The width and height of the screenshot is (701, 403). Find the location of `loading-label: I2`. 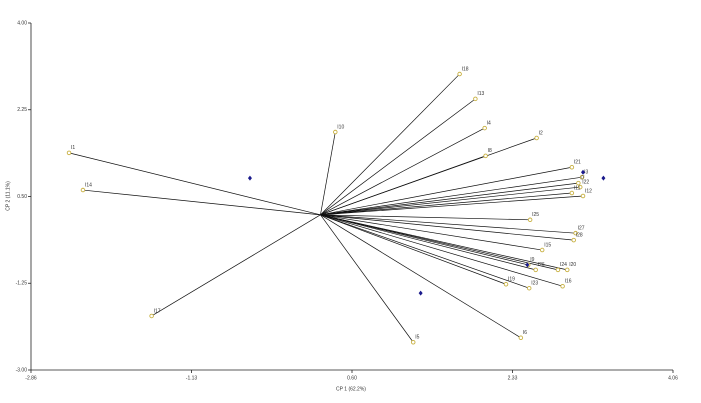

loading-label: I2 is located at coordinates (541, 133).